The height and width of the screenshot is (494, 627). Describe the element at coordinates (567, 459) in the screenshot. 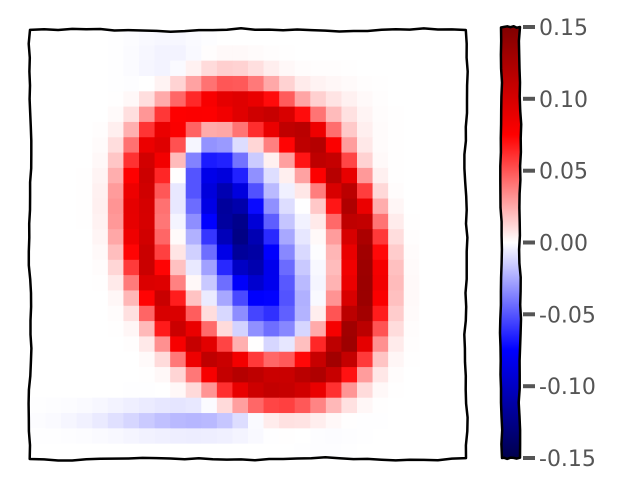

I see `colorbar-tick-label: -0.15` at that location.